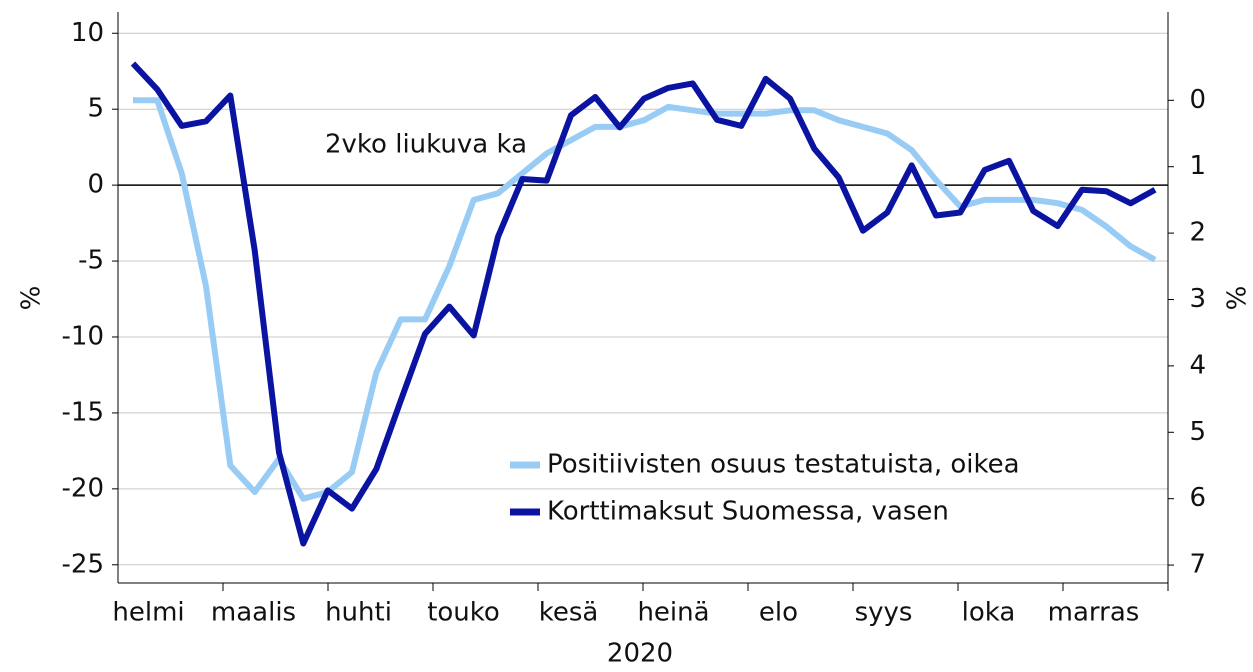  Describe the element at coordinates (778, 613) in the screenshot. I see `x-tick-label: elo` at that location.